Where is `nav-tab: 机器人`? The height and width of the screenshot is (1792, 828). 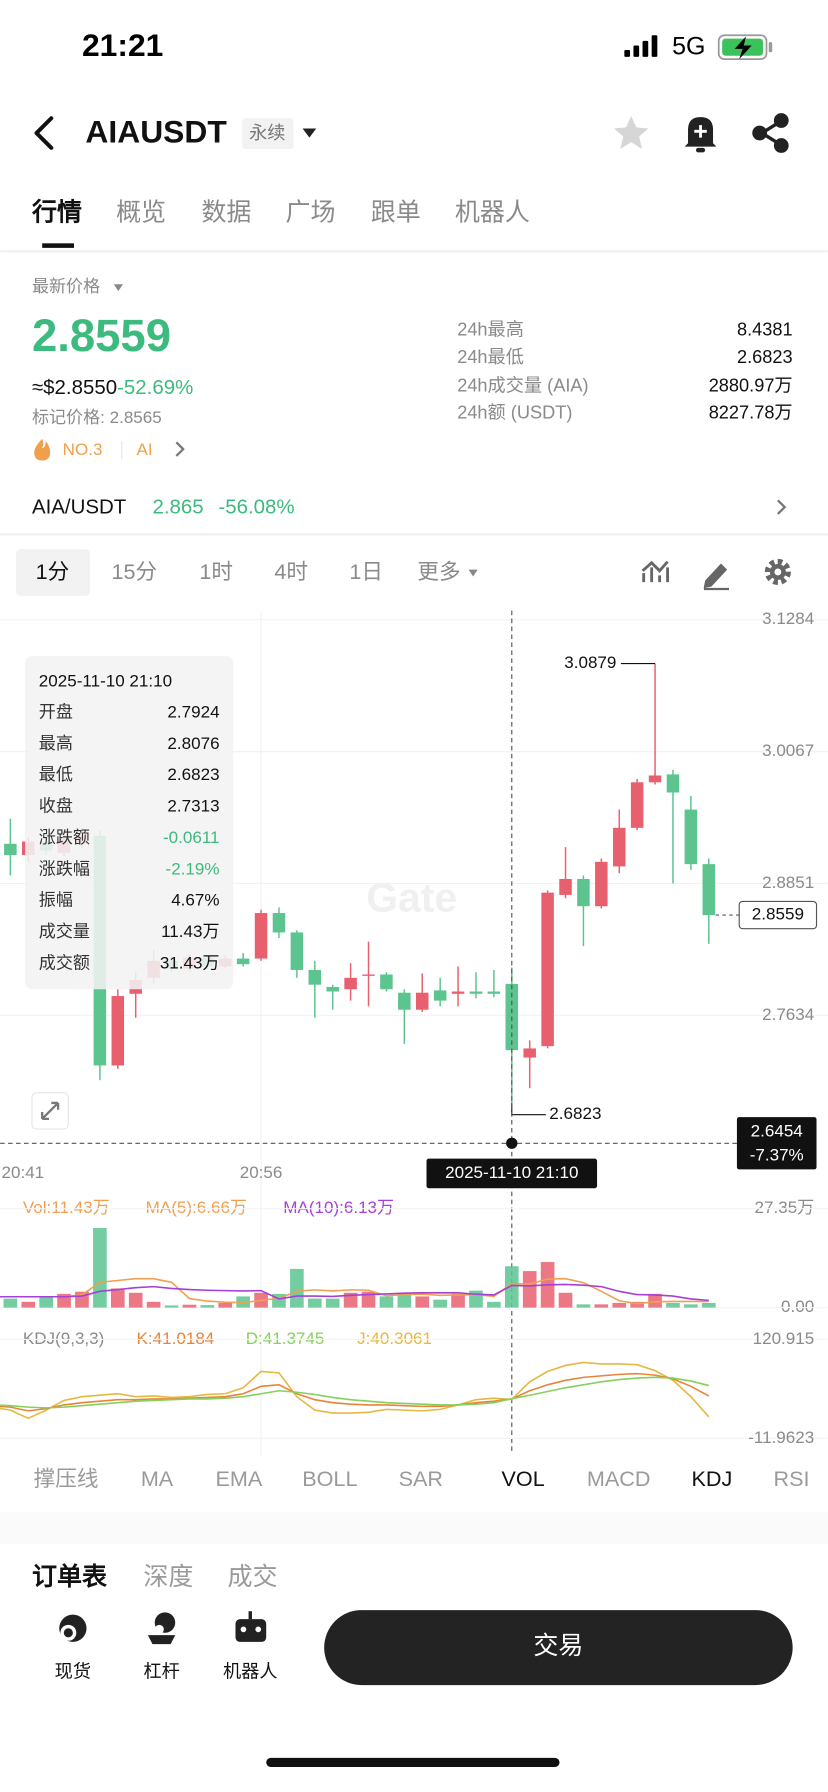
nav-tab: 机器人 is located at coordinates (492, 212).